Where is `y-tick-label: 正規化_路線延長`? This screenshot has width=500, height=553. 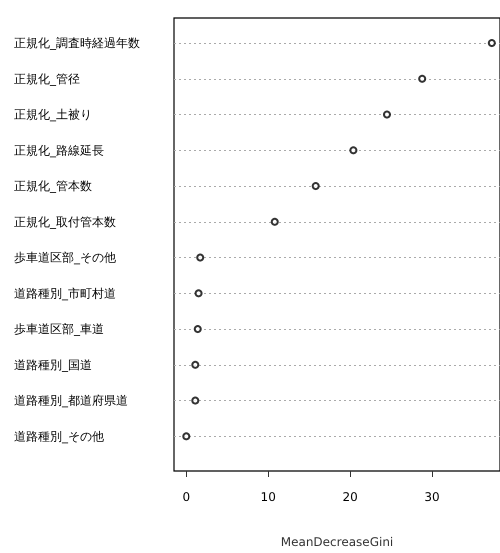 y-tick-label: 正規化_路線延長 is located at coordinates (59, 150).